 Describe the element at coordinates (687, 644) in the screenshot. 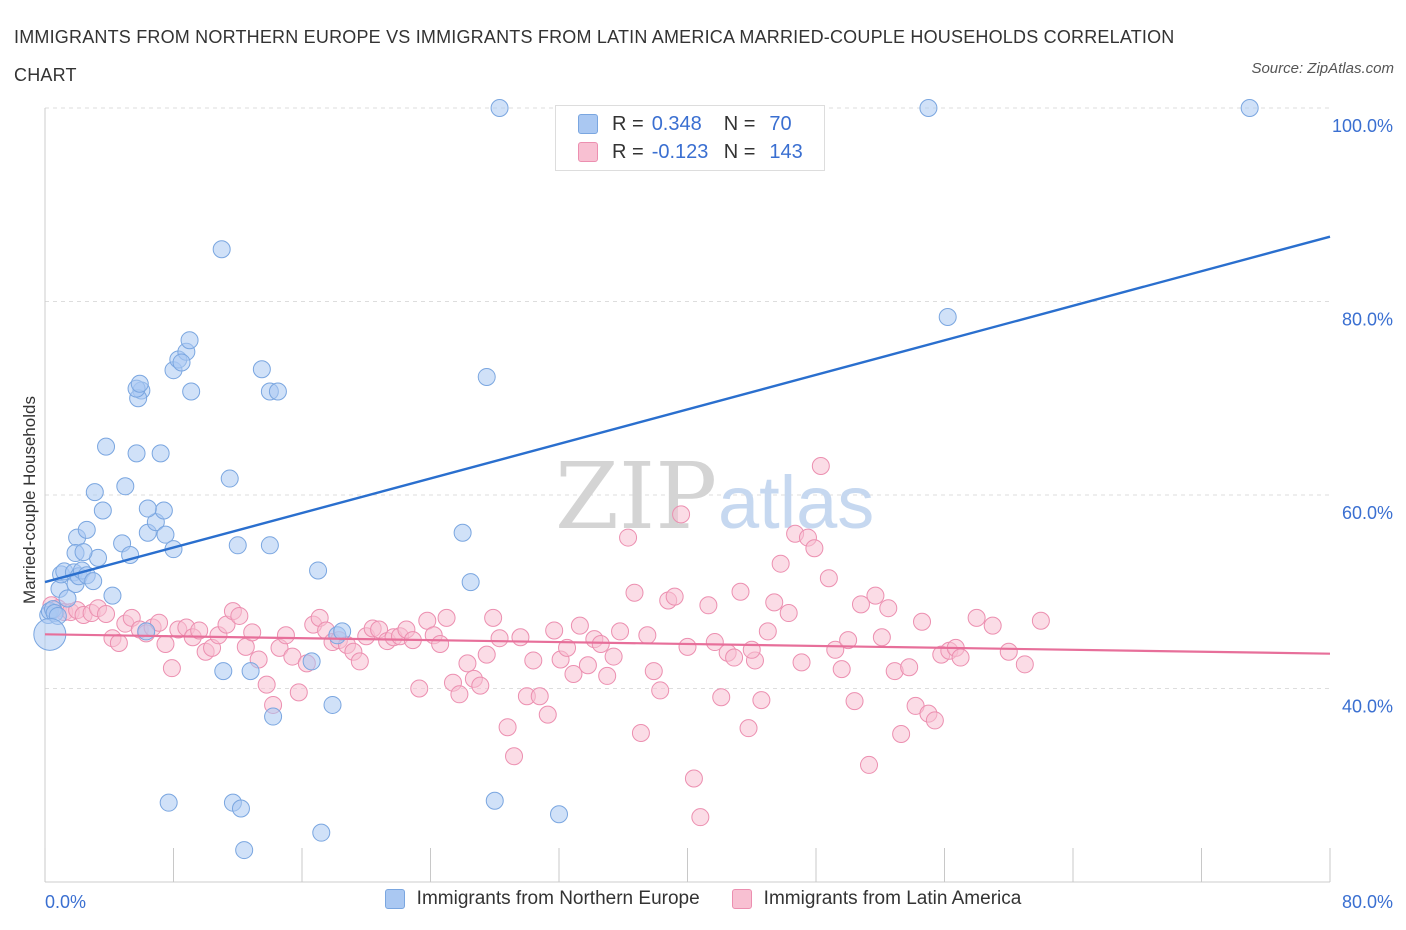

I see `trend-line-latin-america` at that location.